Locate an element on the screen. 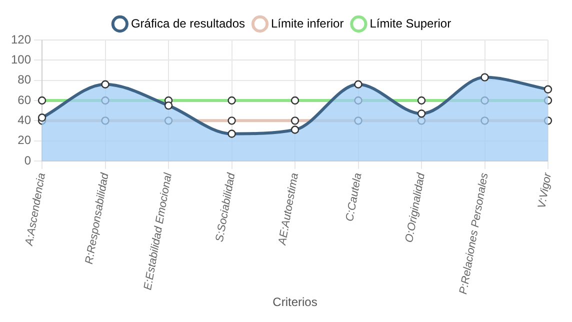  y-tick-label: 20 is located at coordinates (25, 140).